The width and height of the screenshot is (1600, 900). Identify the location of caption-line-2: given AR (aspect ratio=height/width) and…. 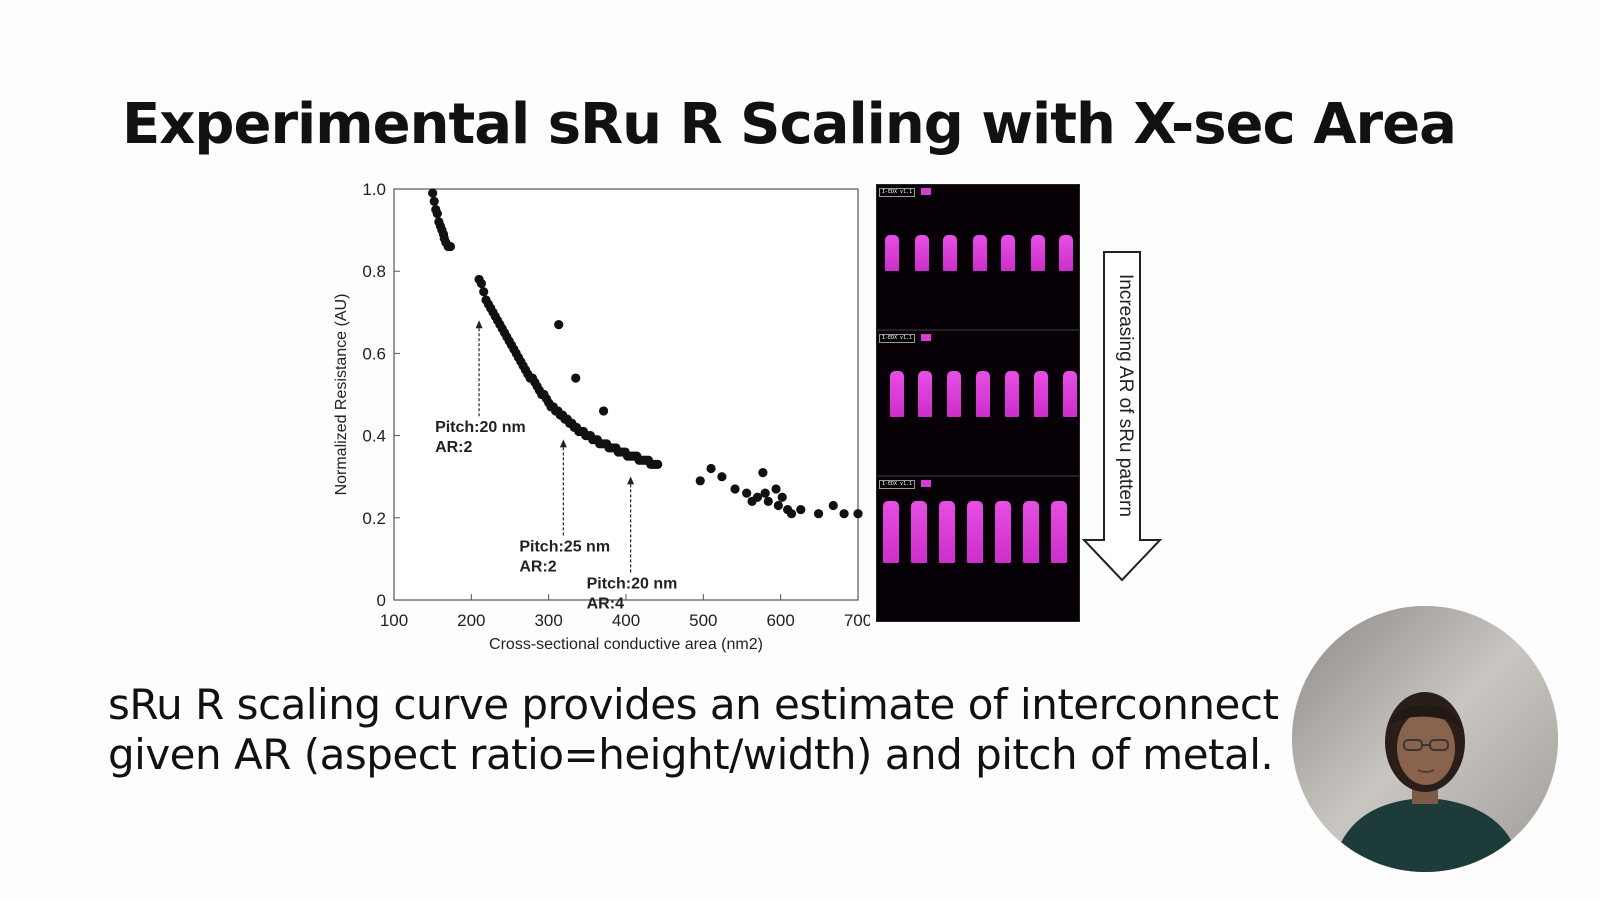
(691, 754).